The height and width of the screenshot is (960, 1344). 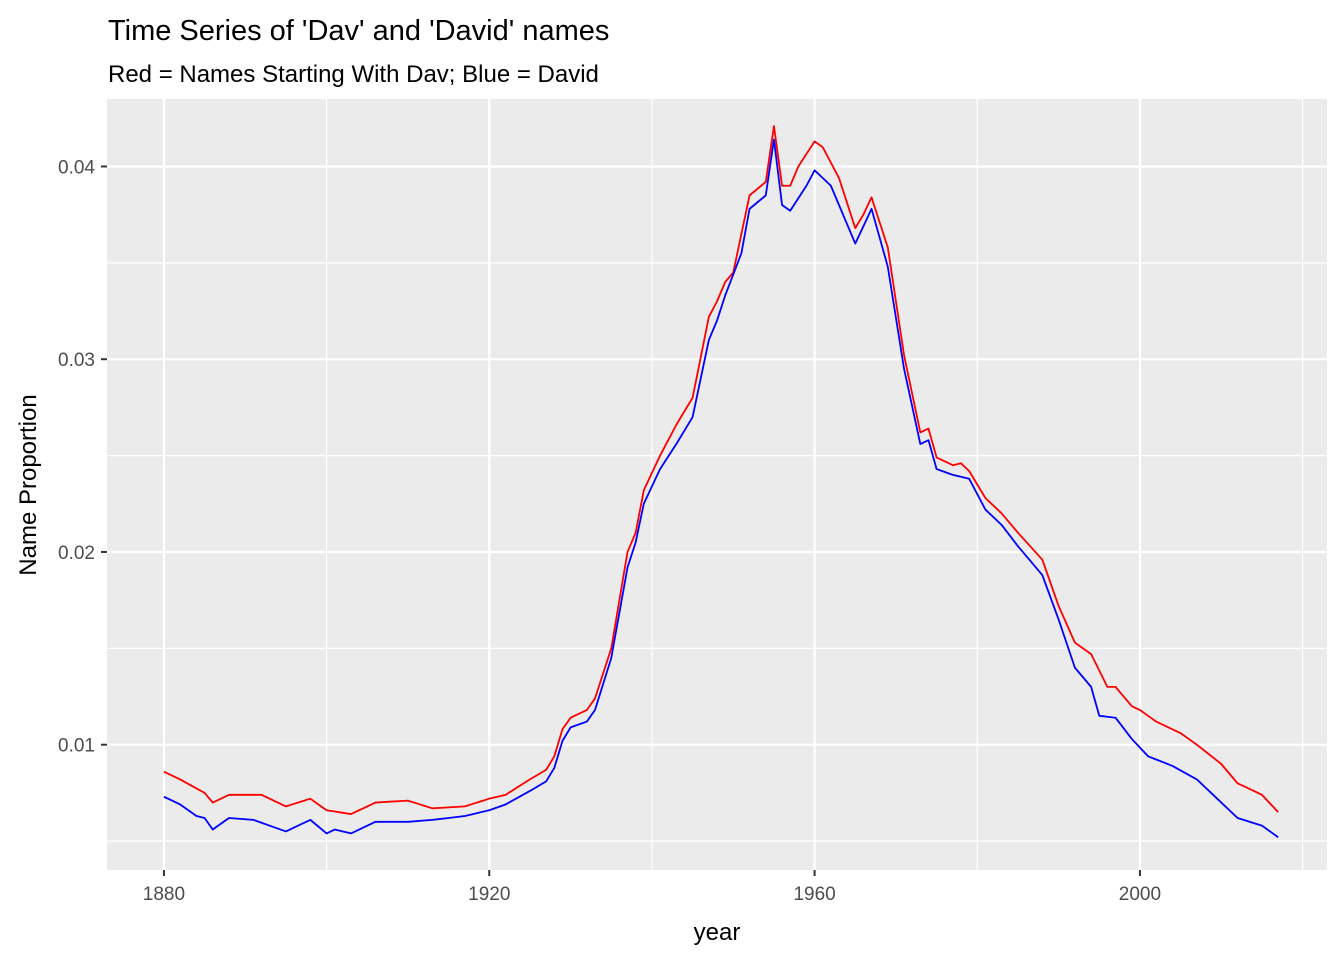 I want to click on x-tick-label: 1880, so click(x=164, y=894).